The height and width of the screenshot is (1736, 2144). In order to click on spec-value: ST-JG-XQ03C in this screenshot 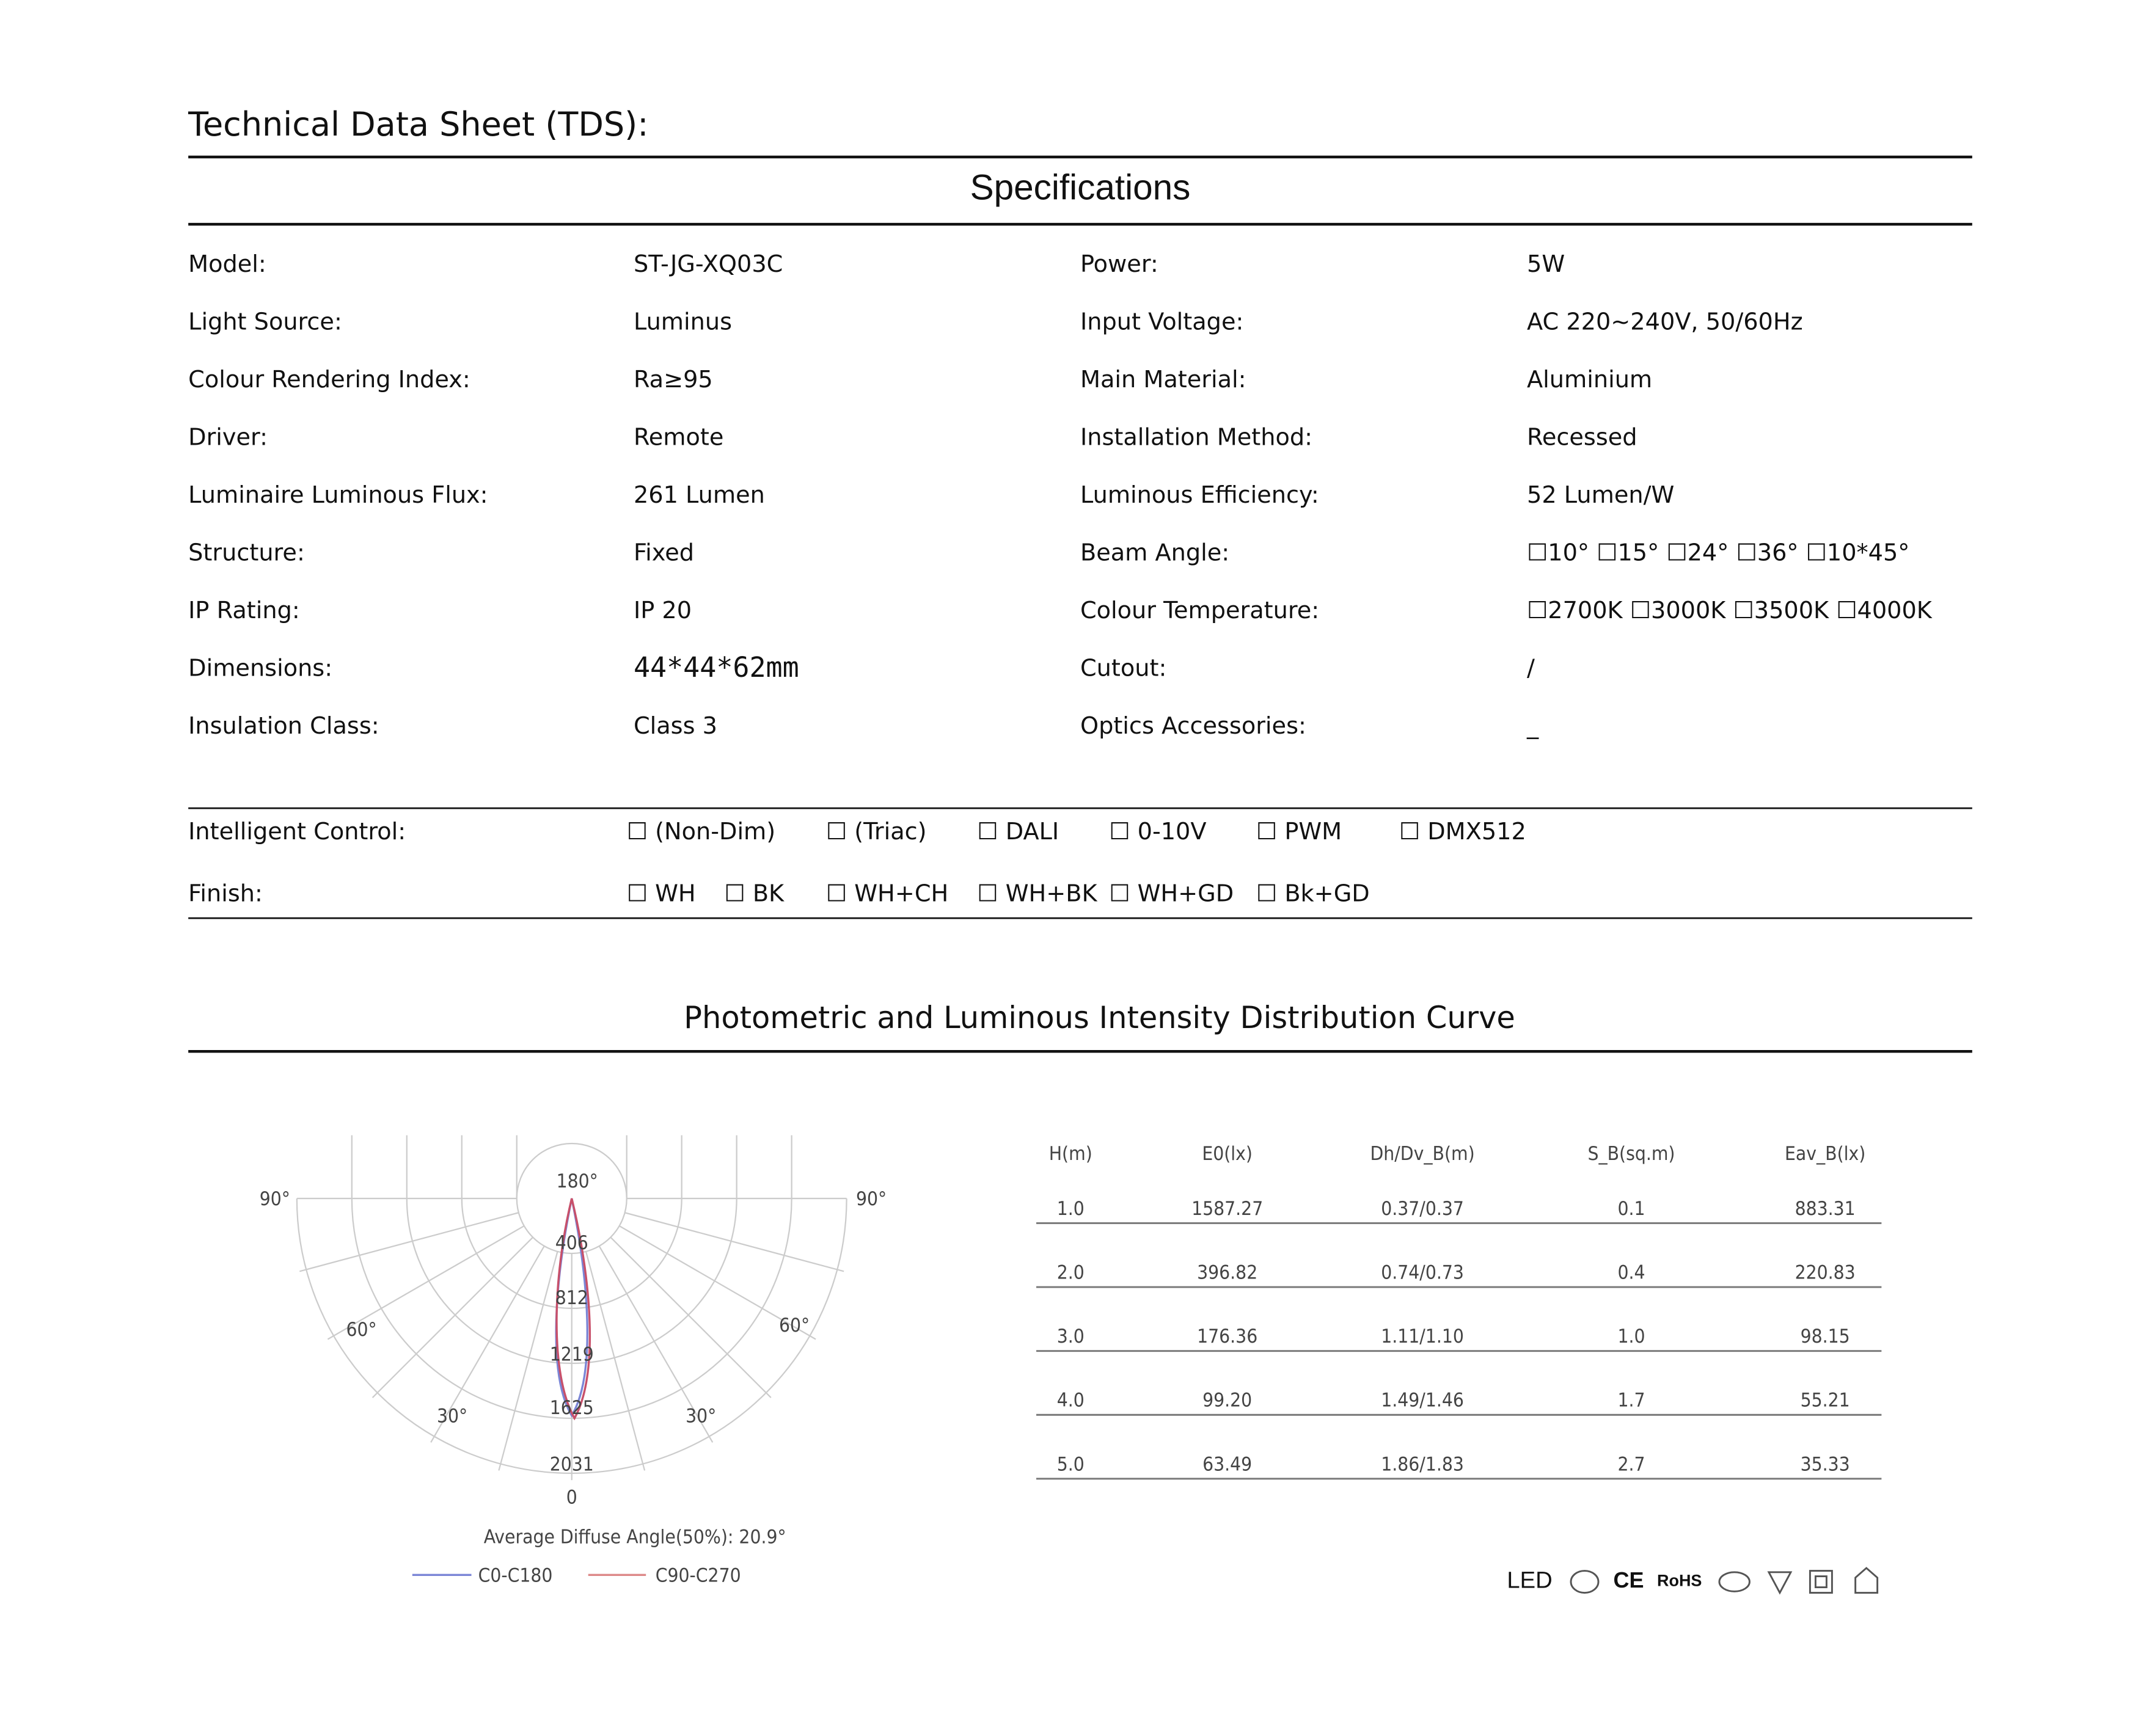, I will do `click(708, 265)`.